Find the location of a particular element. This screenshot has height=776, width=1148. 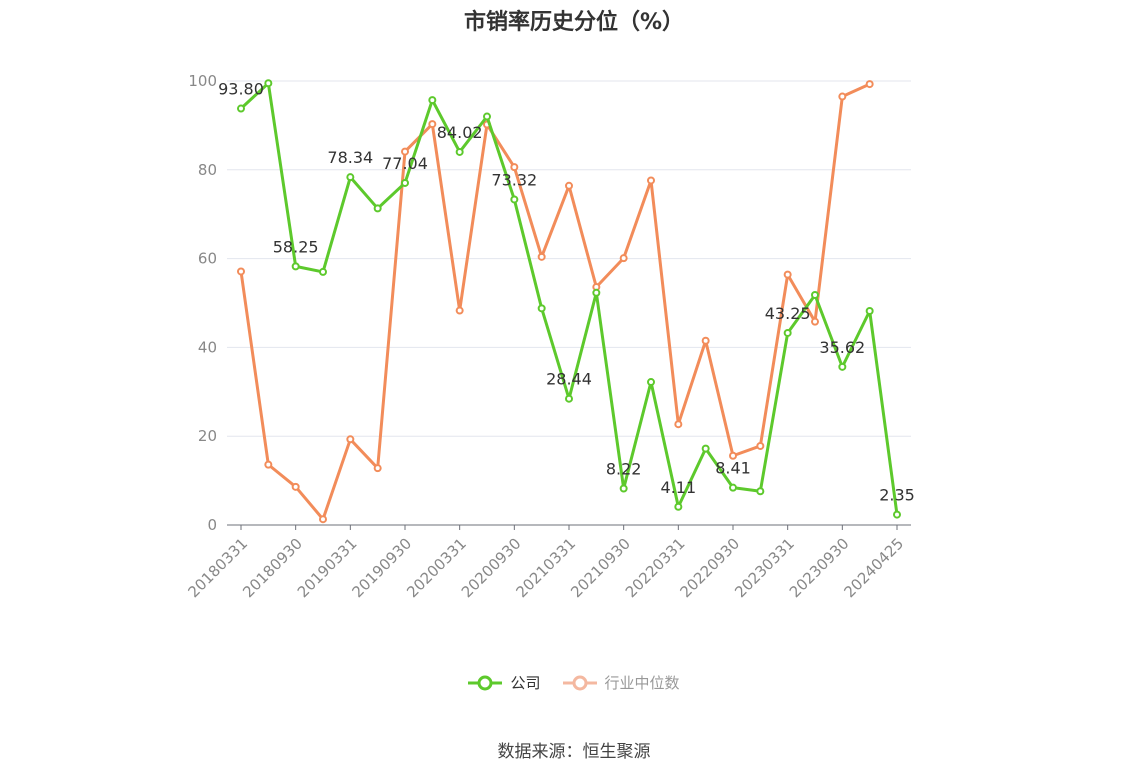

data-label: 8.41 is located at coordinates (733, 468).